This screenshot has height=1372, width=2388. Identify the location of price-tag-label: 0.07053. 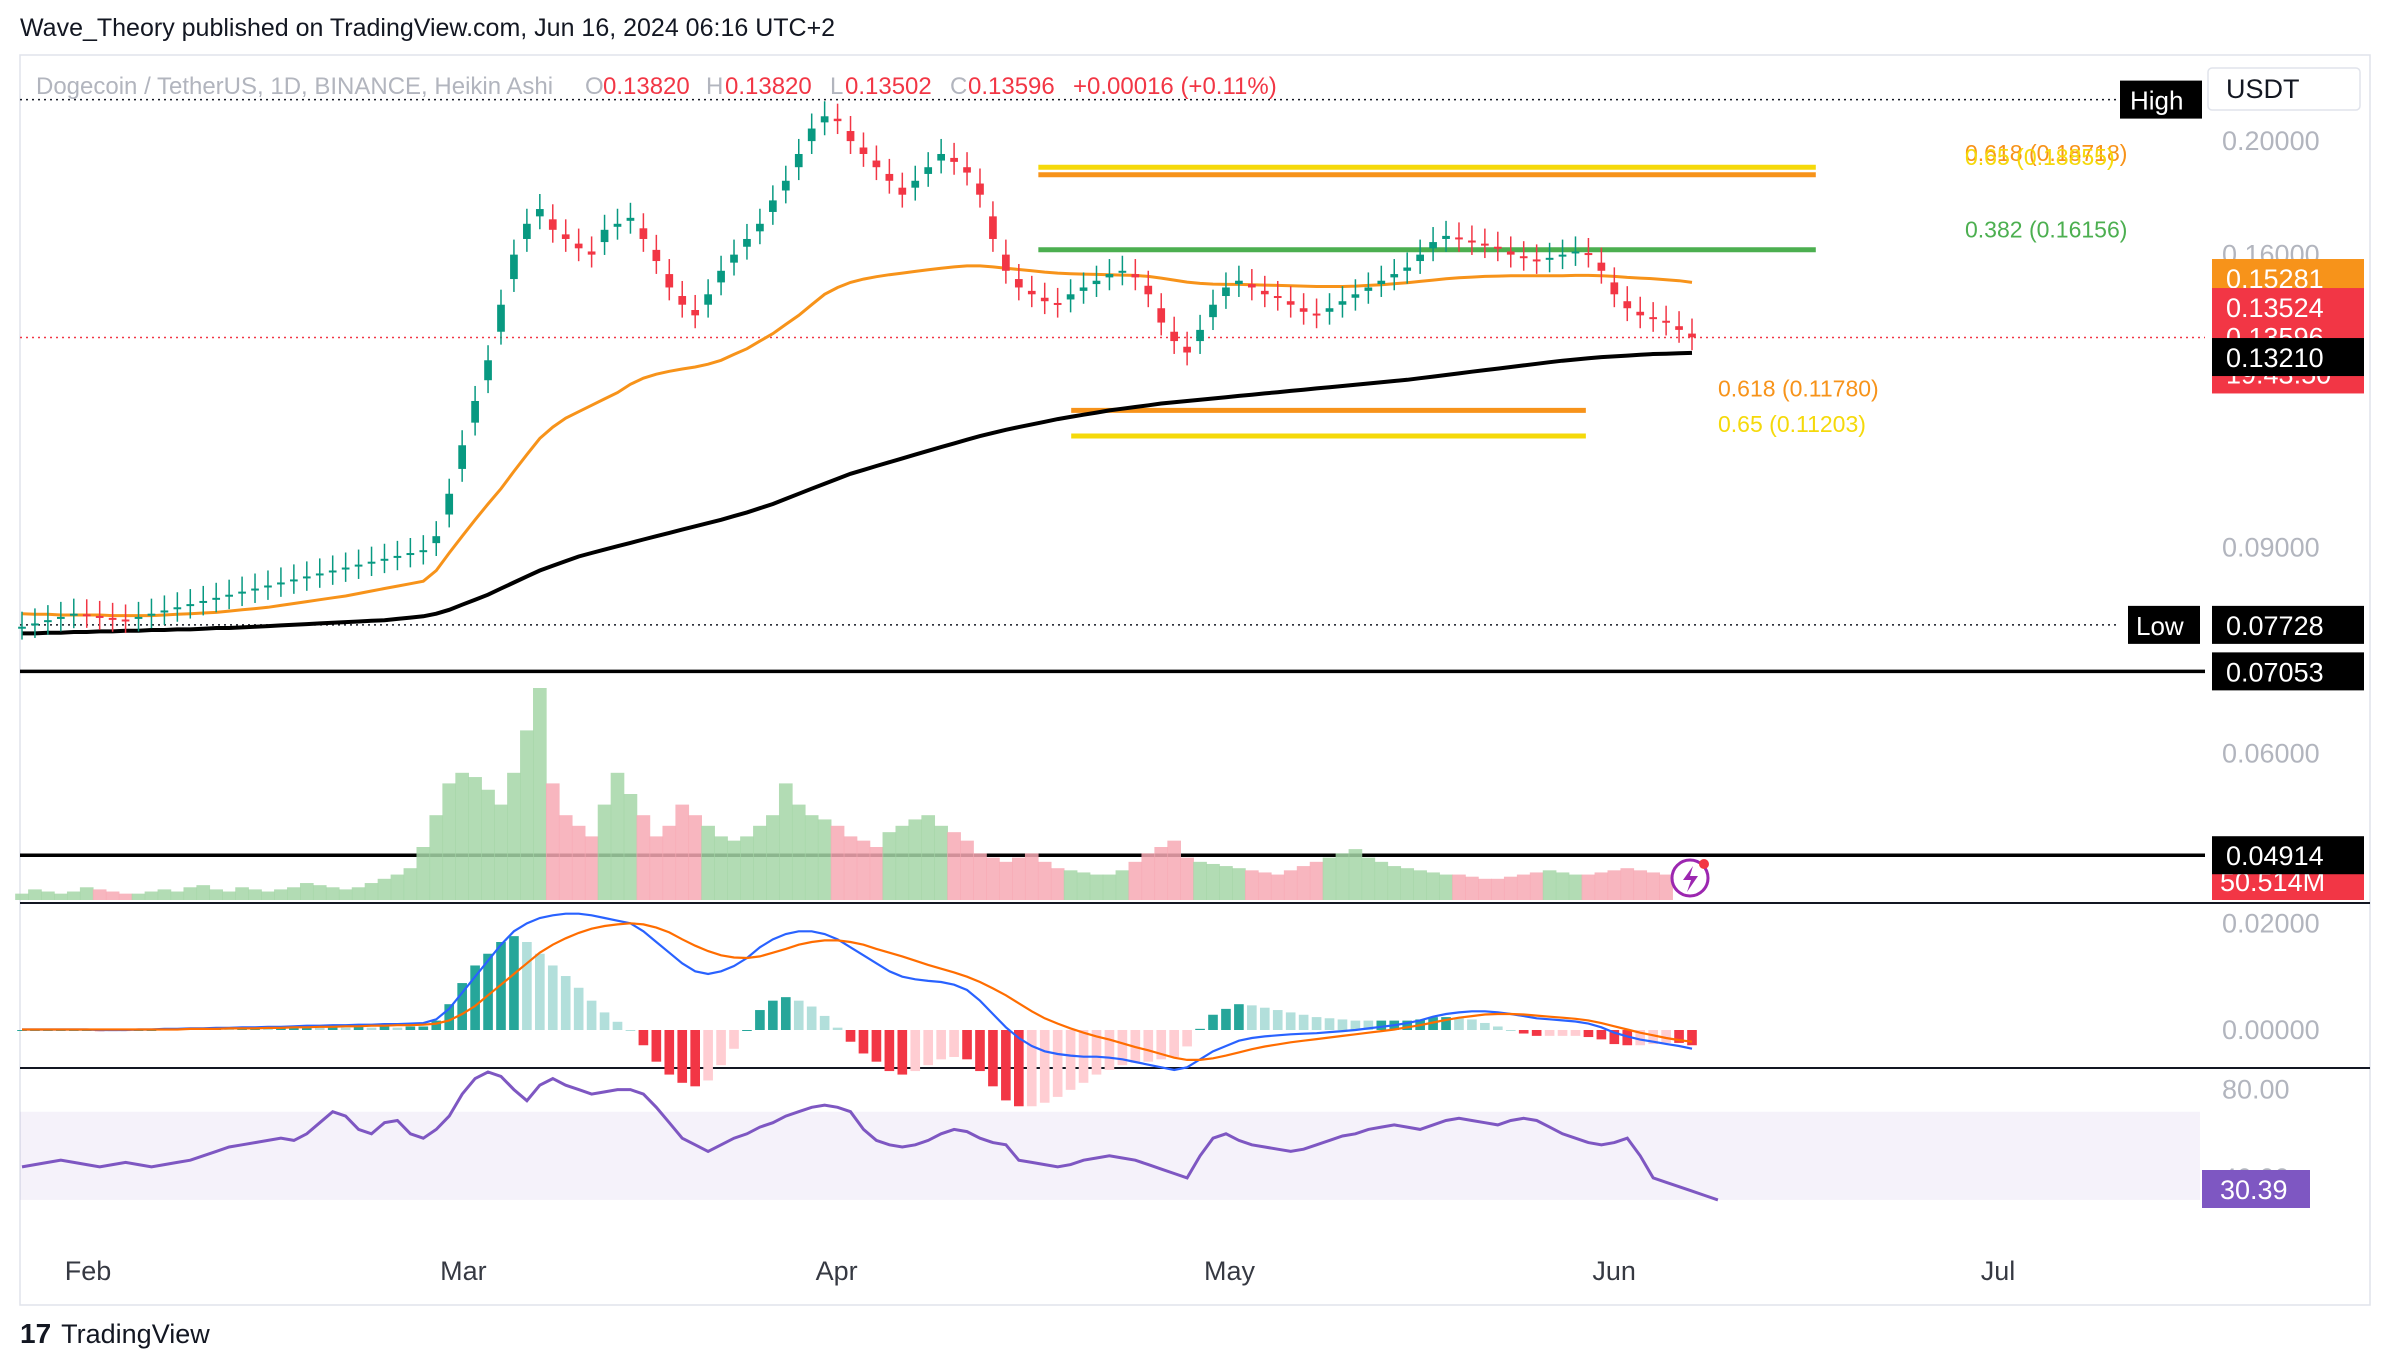
(2275, 672).